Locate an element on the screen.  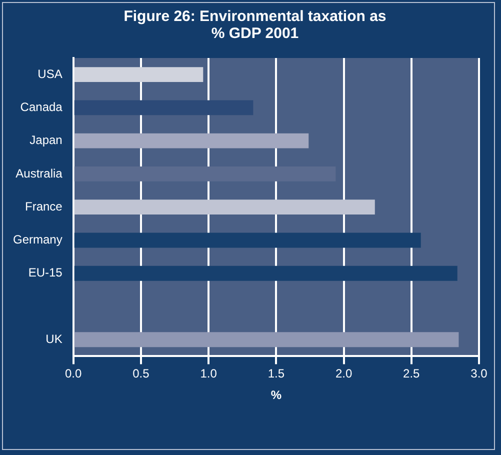
y-tick-label: UK is located at coordinates (54, 339).